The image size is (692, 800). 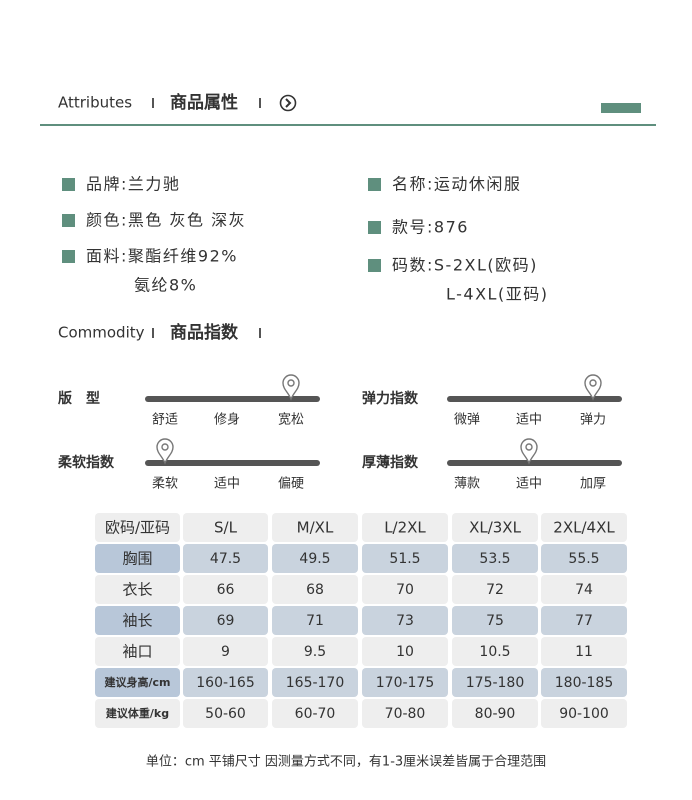 What do you see at coordinates (584, 683) in the screenshot?
I see `table-text: 180-185` at bounding box center [584, 683].